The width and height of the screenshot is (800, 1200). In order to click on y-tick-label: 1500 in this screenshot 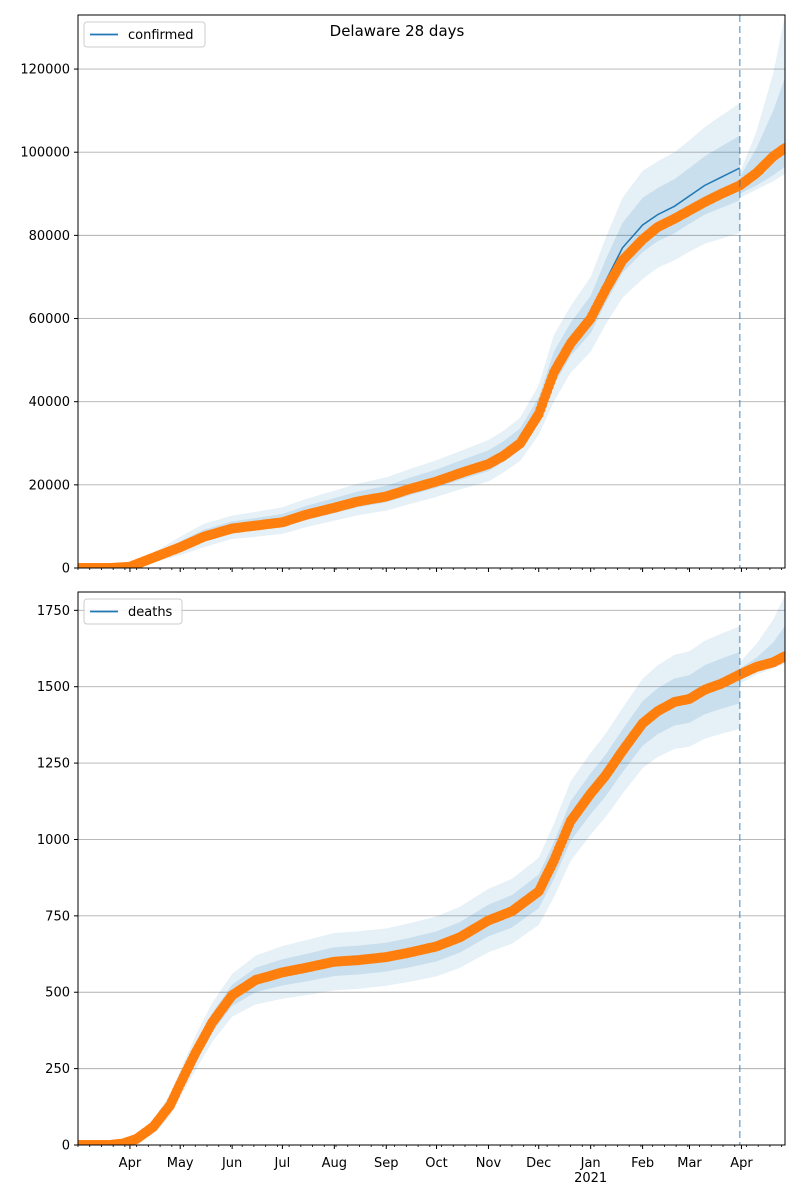, I will do `click(53, 687)`.